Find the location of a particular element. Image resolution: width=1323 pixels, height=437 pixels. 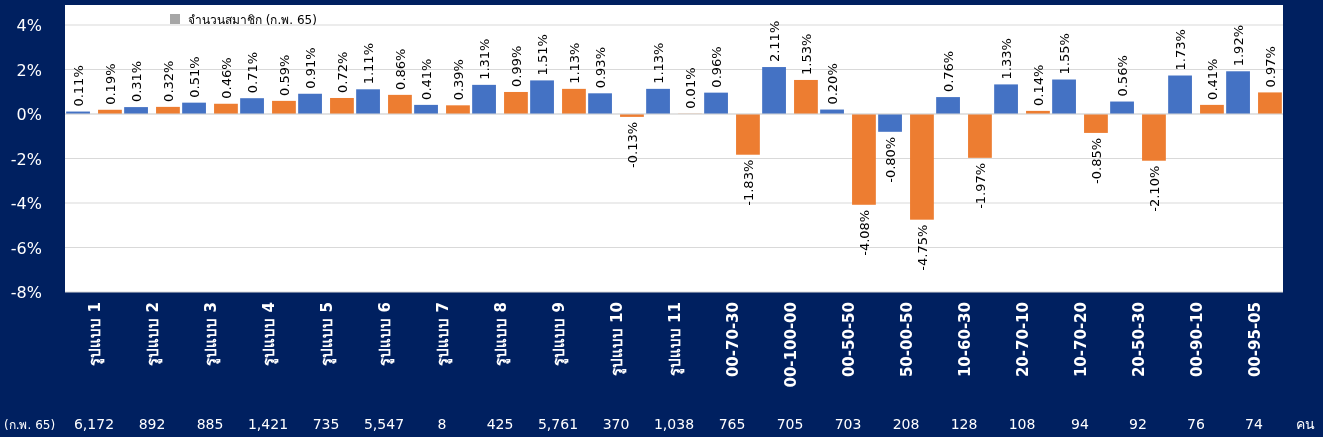

data-label: -0.80% is located at coordinates (891, 159).